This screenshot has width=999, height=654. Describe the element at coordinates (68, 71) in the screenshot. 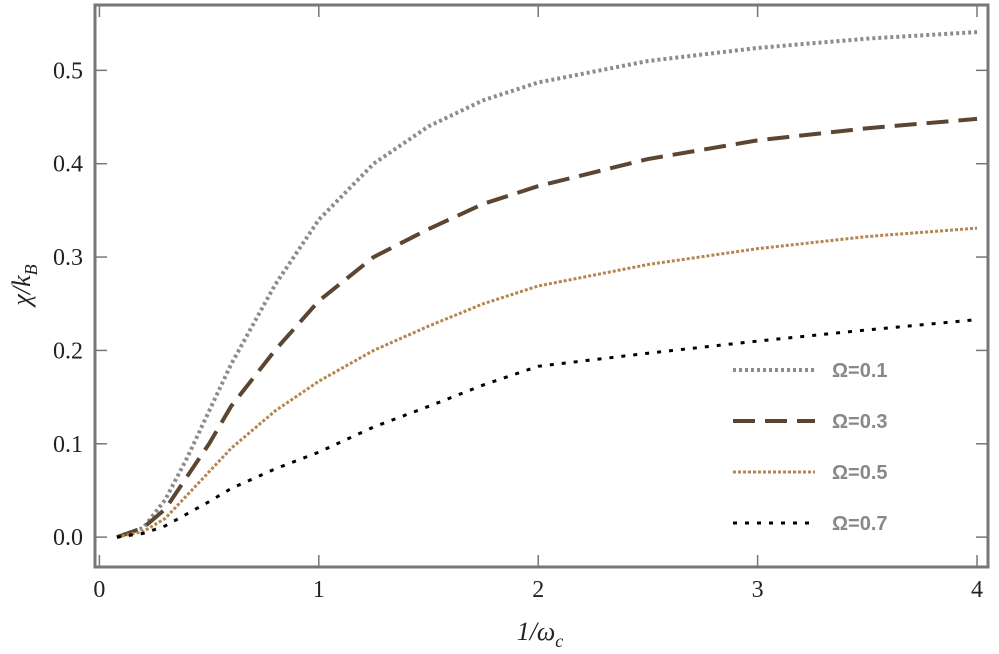

I see `y-tick-label: 0.5` at that location.